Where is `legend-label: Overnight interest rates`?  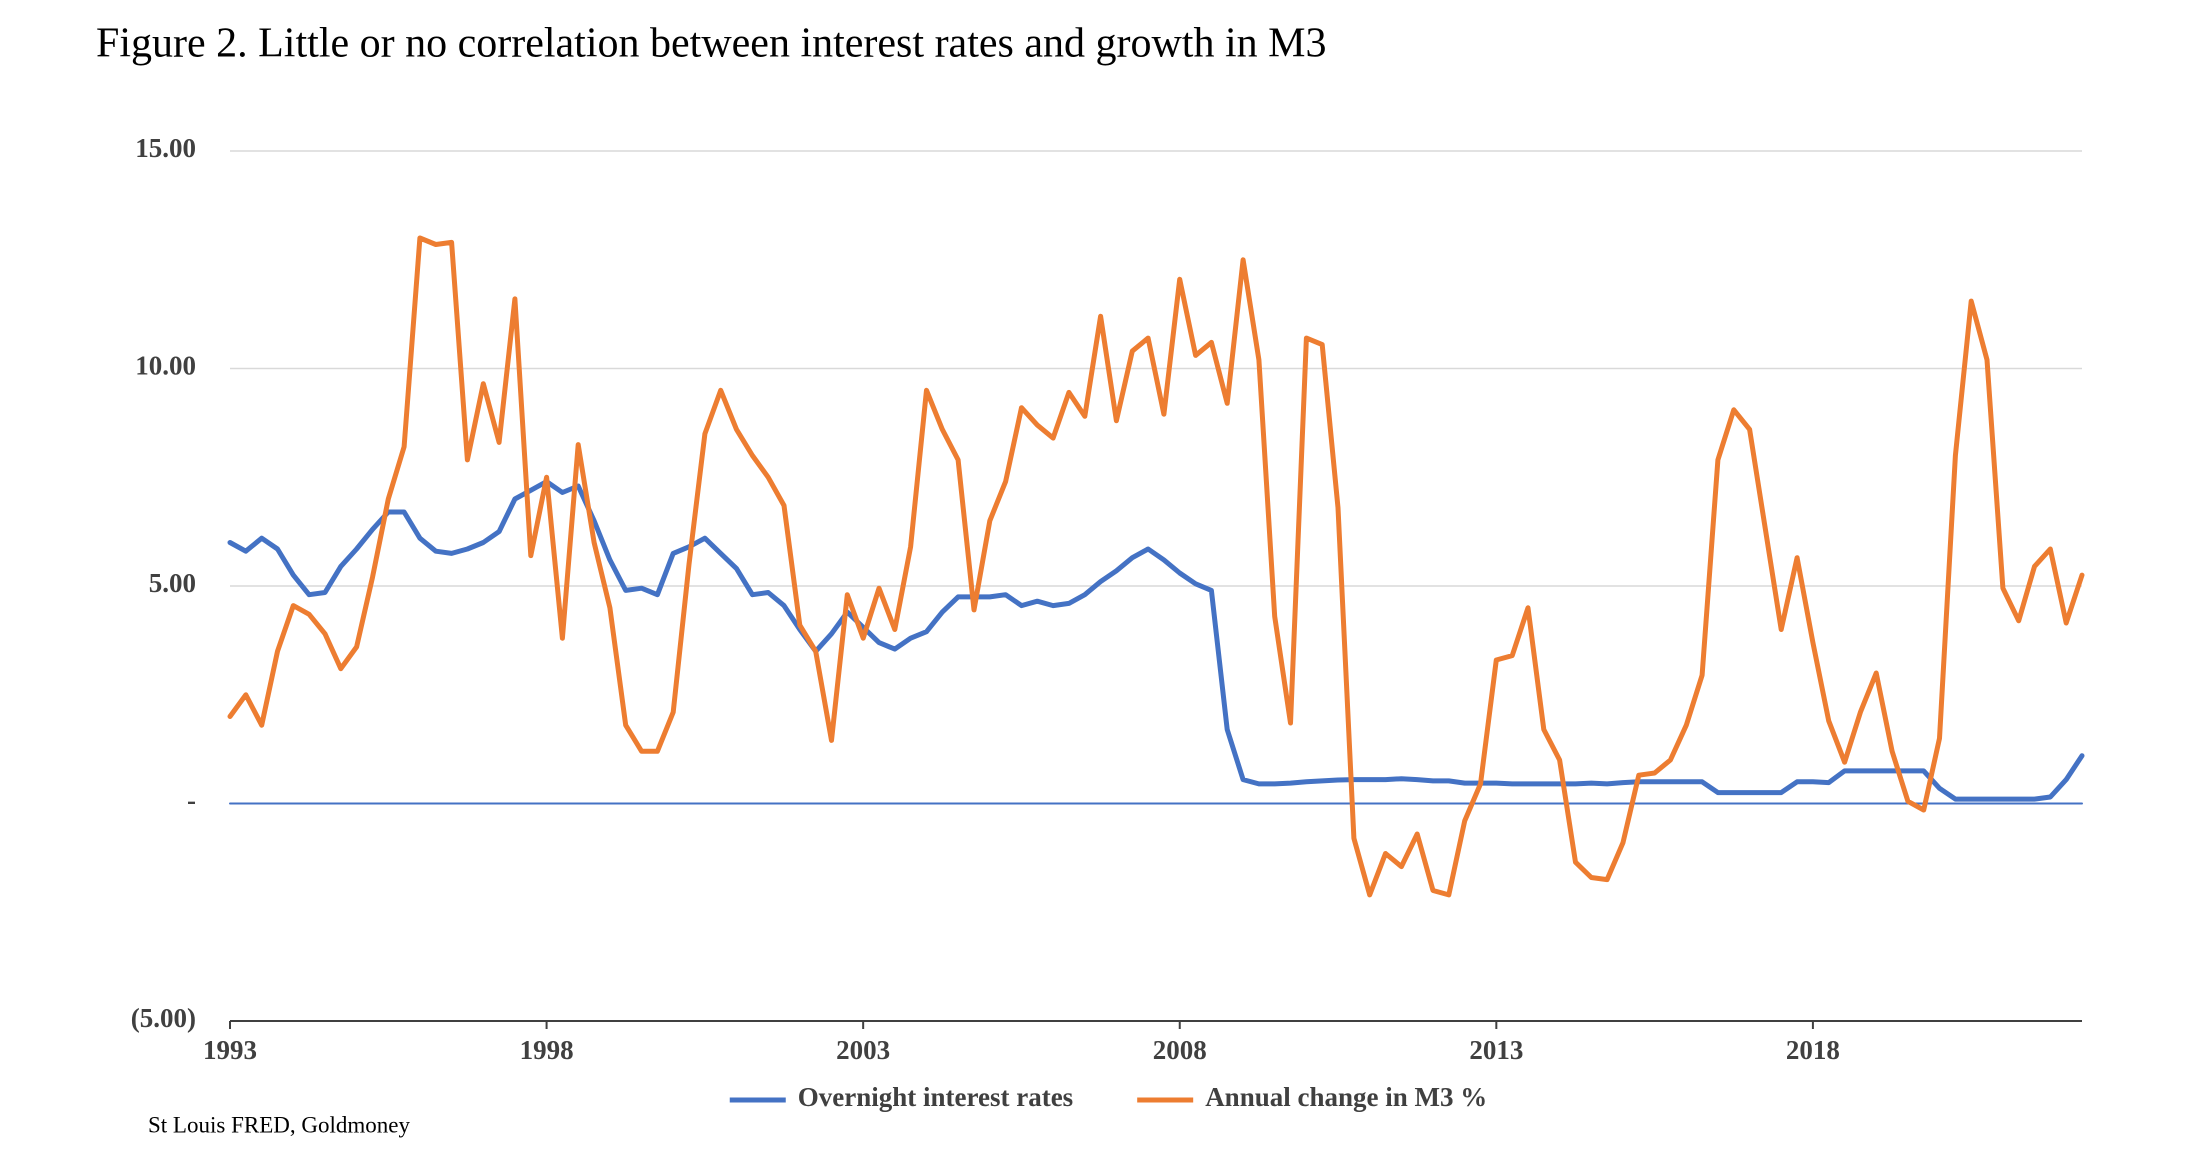 legend-label: Overnight interest rates is located at coordinates (935, 1097).